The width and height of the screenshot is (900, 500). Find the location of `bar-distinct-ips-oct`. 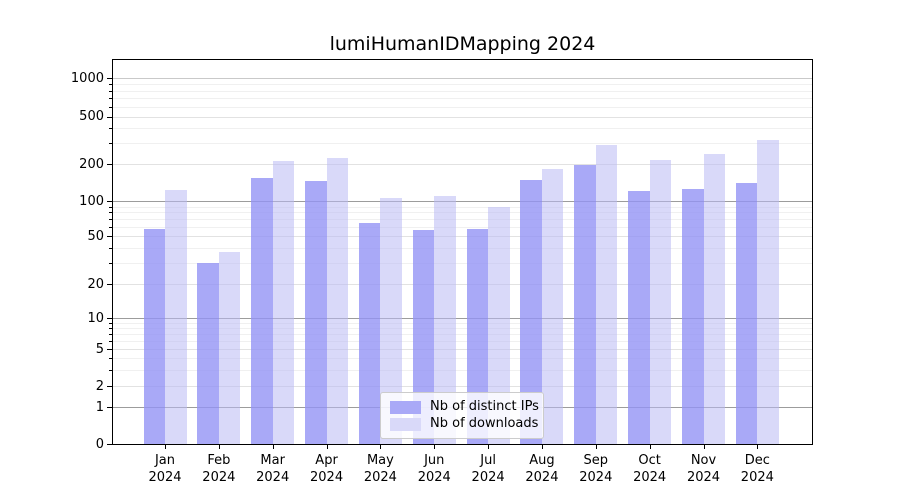

bar-distinct-ips-oct is located at coordinates (639, 317).